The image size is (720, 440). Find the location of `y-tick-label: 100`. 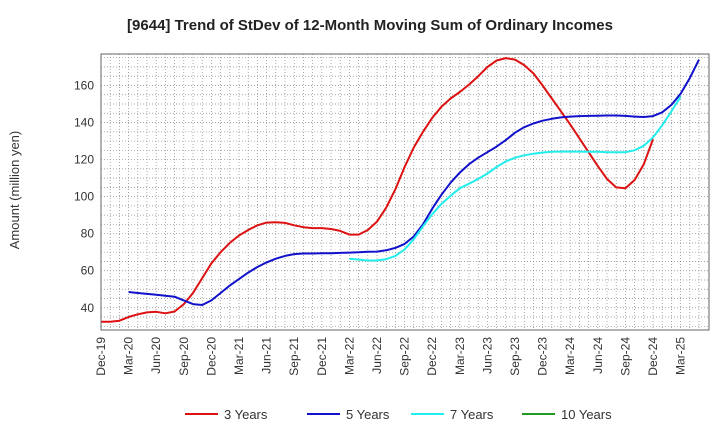

y-tick-label: 100 is located at coordinates (84, 197).